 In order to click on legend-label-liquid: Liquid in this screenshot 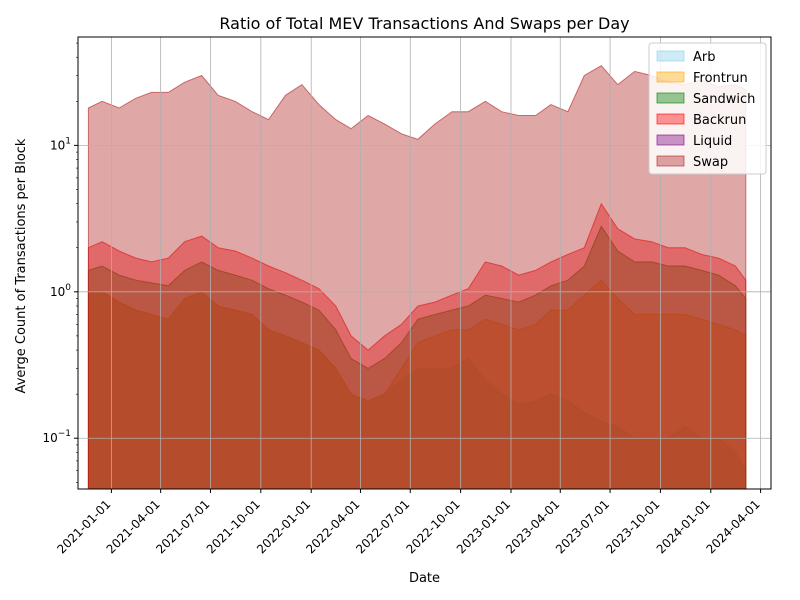, I will do `click(712, 141)`.